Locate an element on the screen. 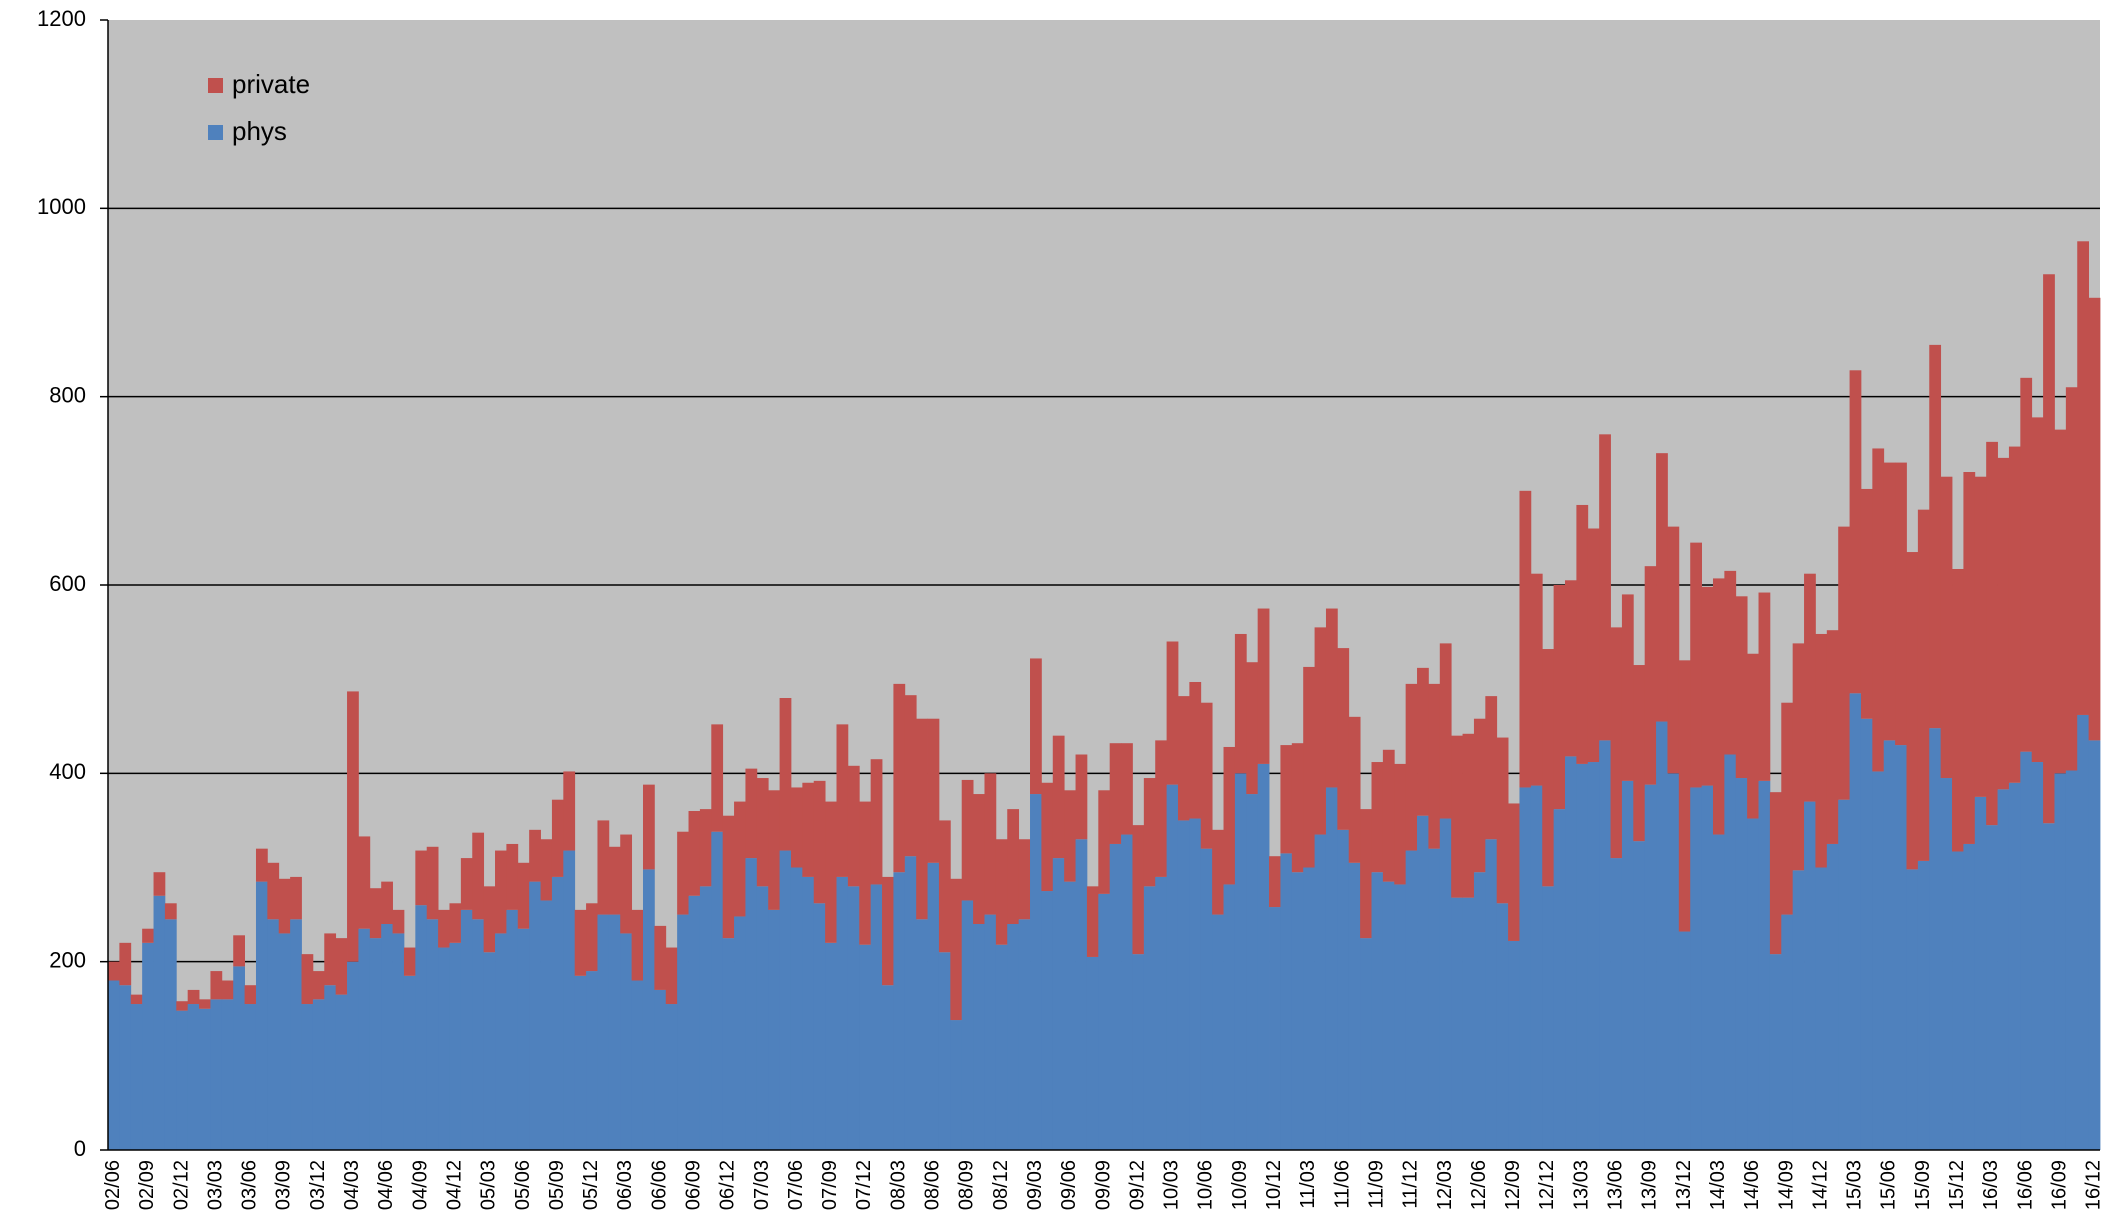 The height and width of the screenshot is (1228, 2113). x-tick-label: 10/12 is located at coordinates (1274, 1185).